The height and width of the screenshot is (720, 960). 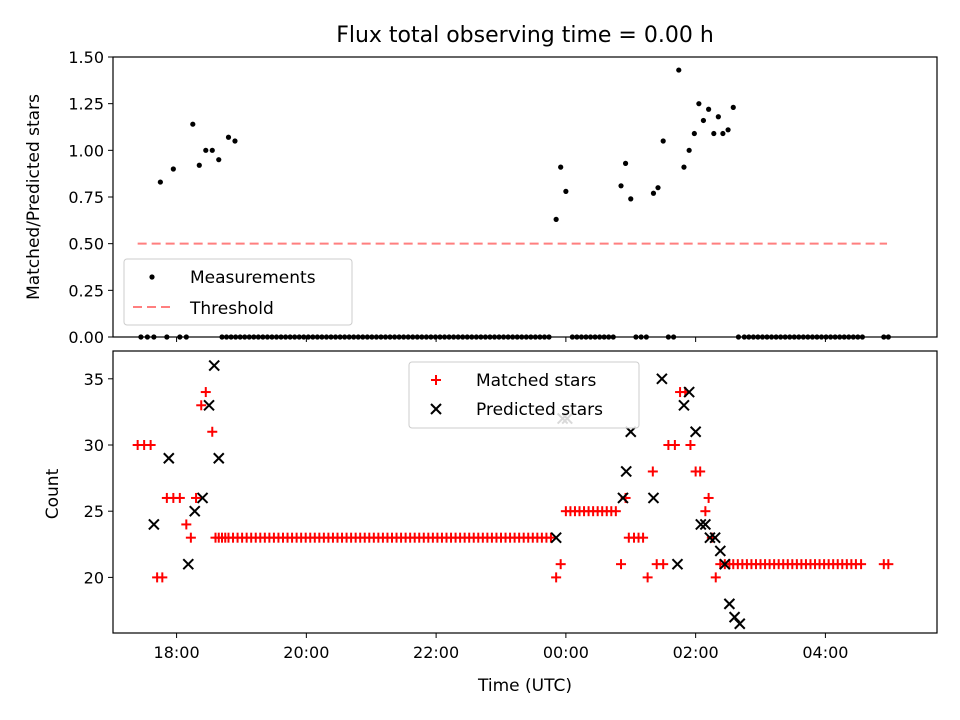 I want to click on count-ytick-label: 30, so click(x=94, y=445).